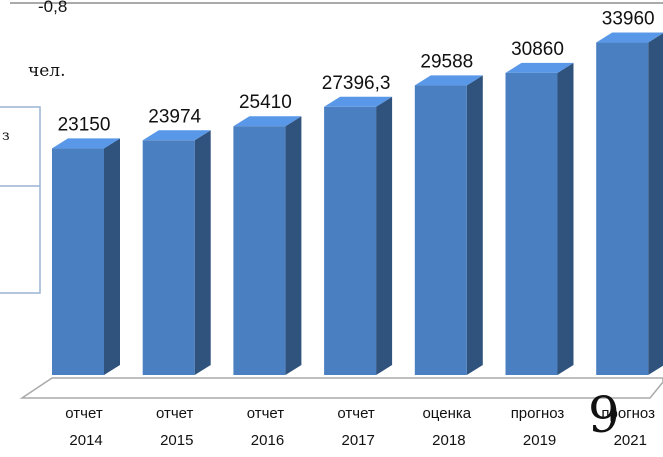  Describe the element at coordinates (628, 19) in the screenshot. I see `data-label: 33960` at that location.